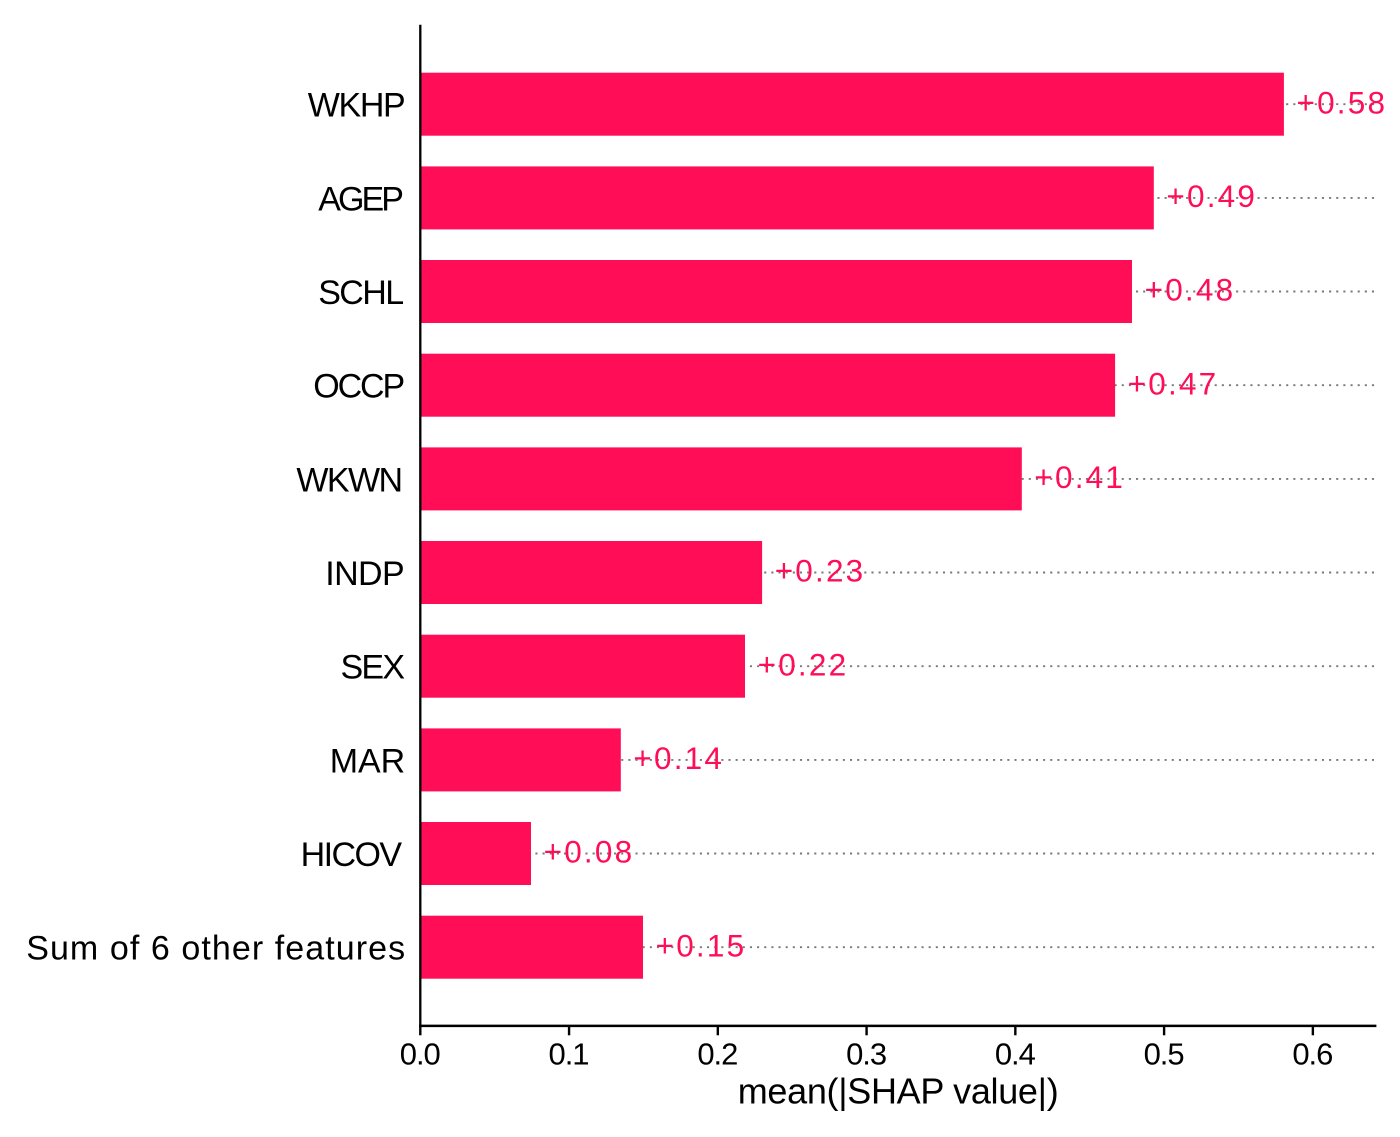 The height and width of the screenshot is (1137, 1400). Describe the element at coordinates (717, 1053) in the screenshot. I see `svg-text: 0.2` at that location.